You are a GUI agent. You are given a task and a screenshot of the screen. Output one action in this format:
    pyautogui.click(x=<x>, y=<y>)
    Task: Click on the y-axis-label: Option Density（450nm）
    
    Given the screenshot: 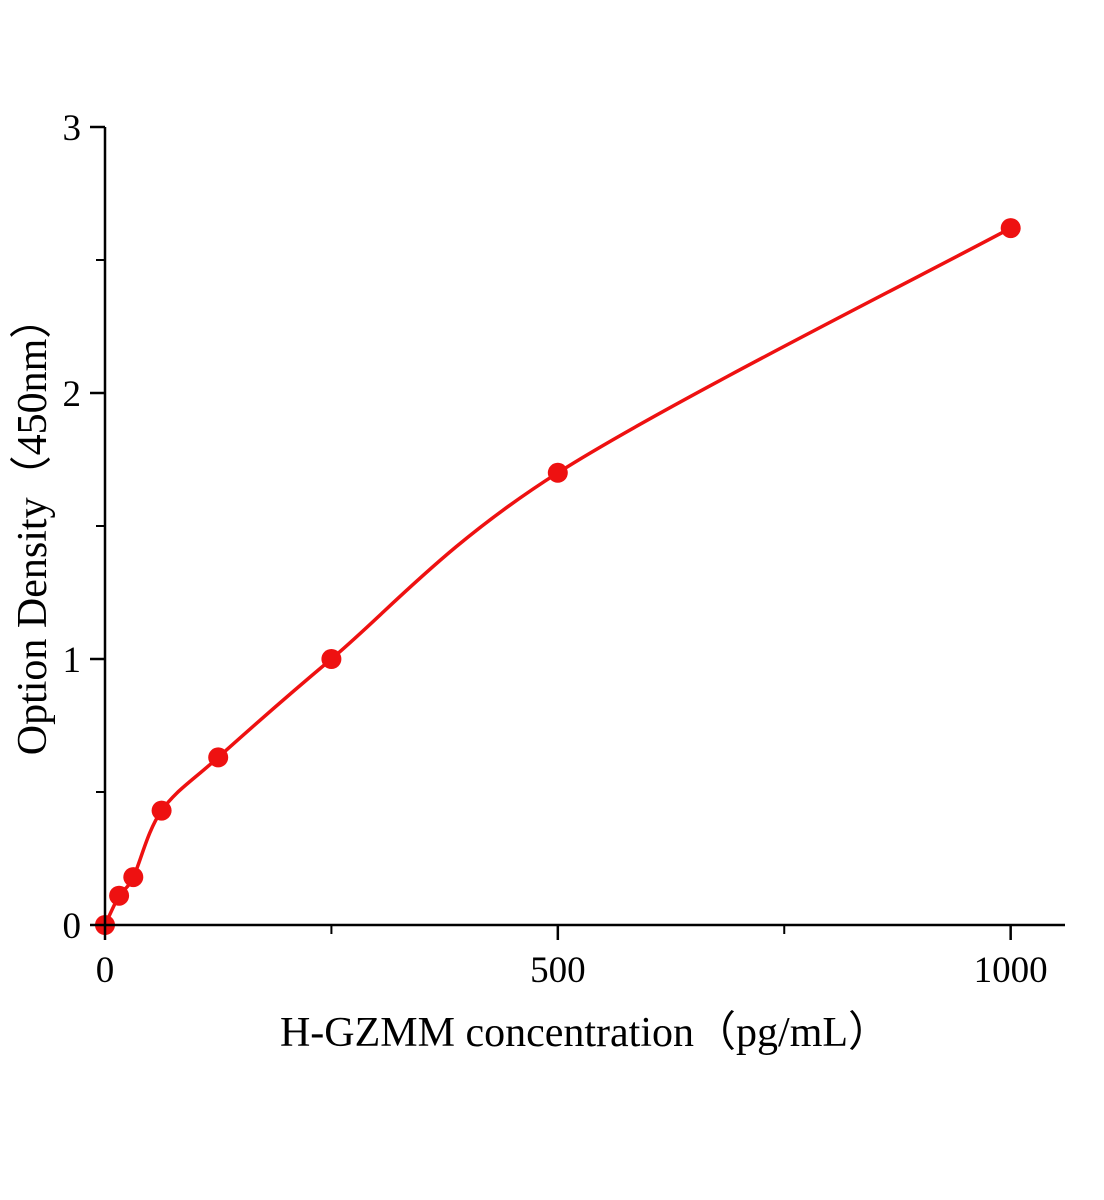 What is the action you would take?
    pyautogui.click(x=33, y=526)
    